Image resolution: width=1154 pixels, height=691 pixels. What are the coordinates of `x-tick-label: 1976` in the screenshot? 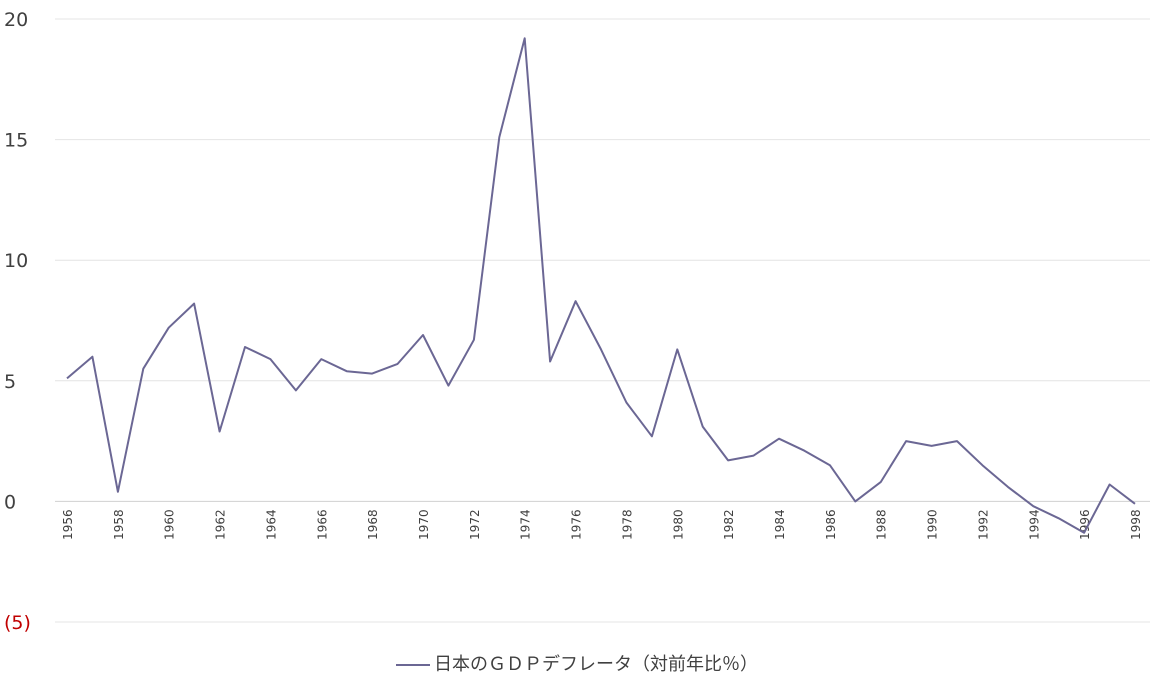 It's located at (577, 524).